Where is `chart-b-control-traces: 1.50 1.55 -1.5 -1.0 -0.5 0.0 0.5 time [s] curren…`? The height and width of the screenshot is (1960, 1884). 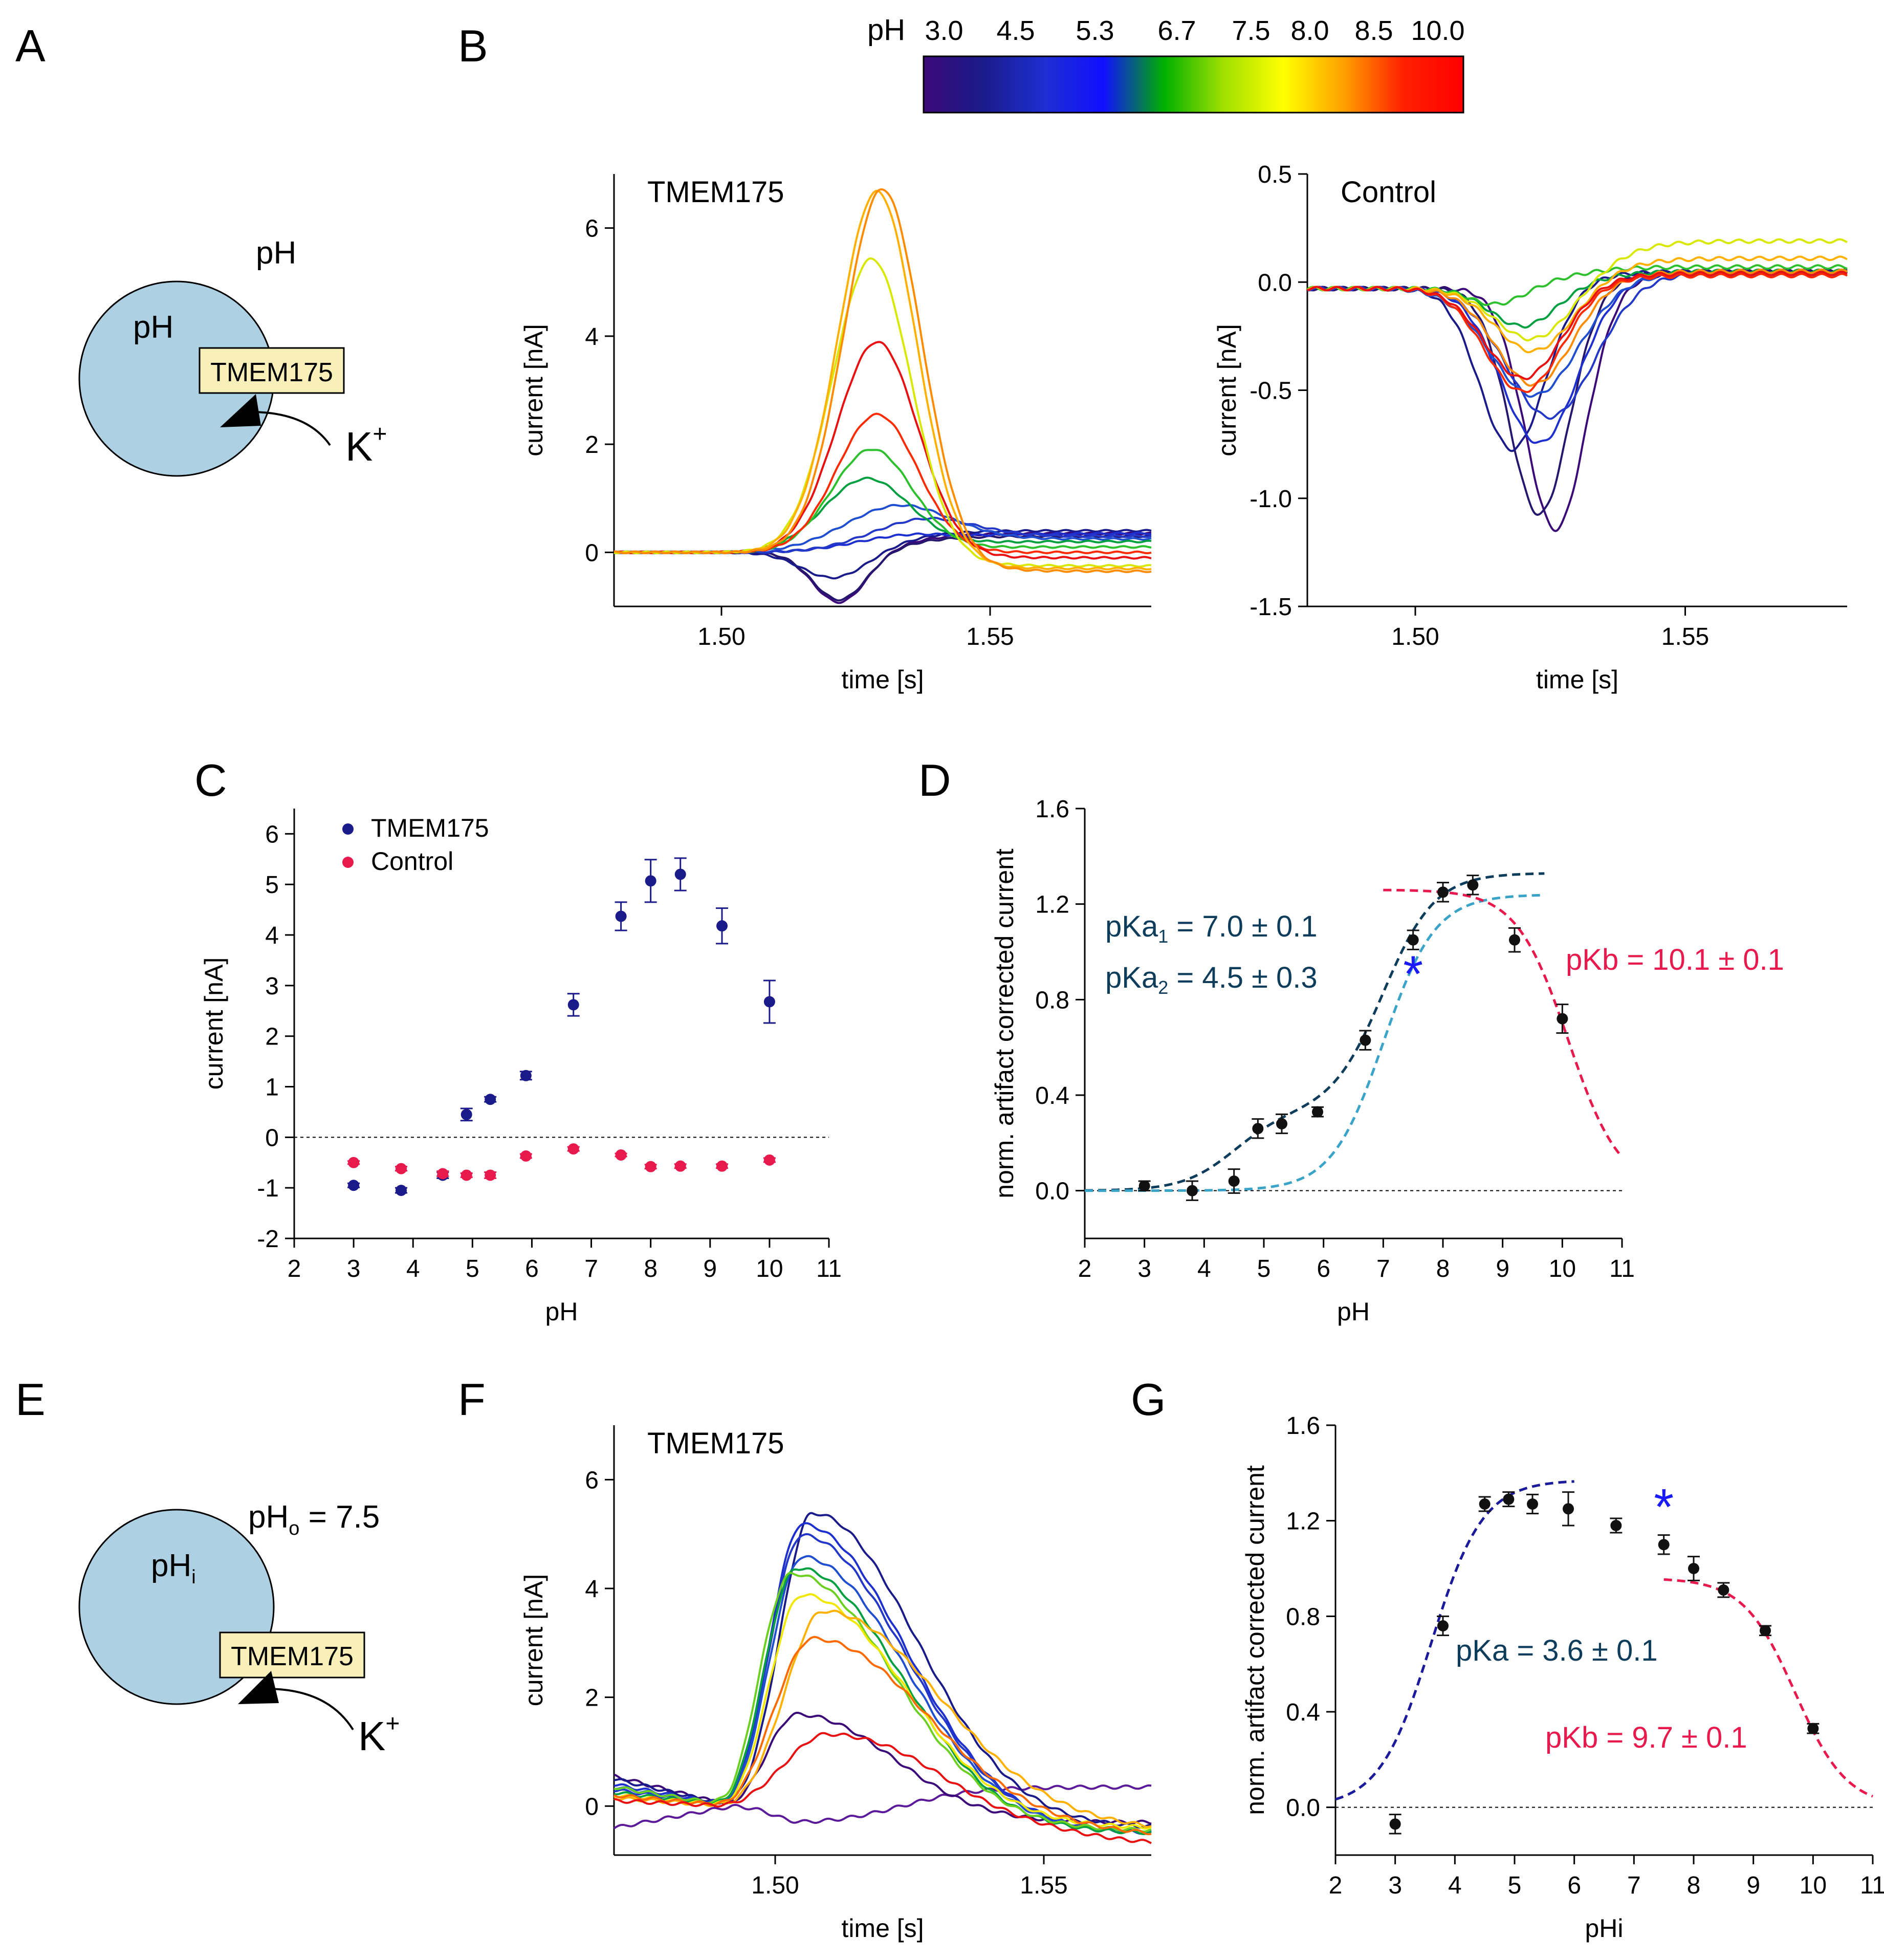 chart-b-control-traces: 1.50 1.55 -1.5 -1.0 -0.5 0.0 0.5 time [s] curren… is located at coordinates (1530, 428).